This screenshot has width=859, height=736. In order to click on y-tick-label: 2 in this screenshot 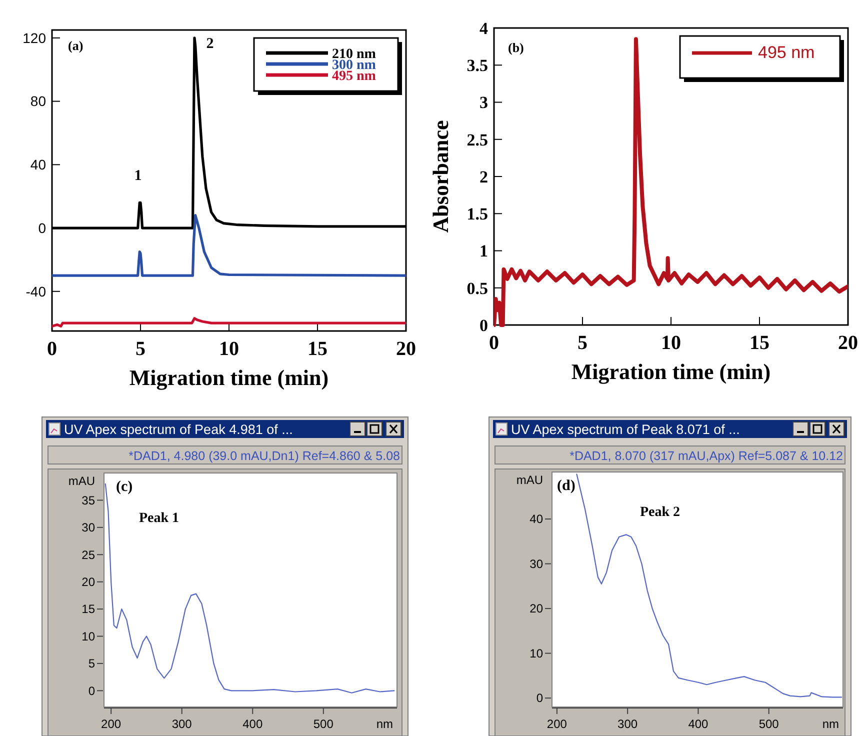, I will do `click(484, 176)`.